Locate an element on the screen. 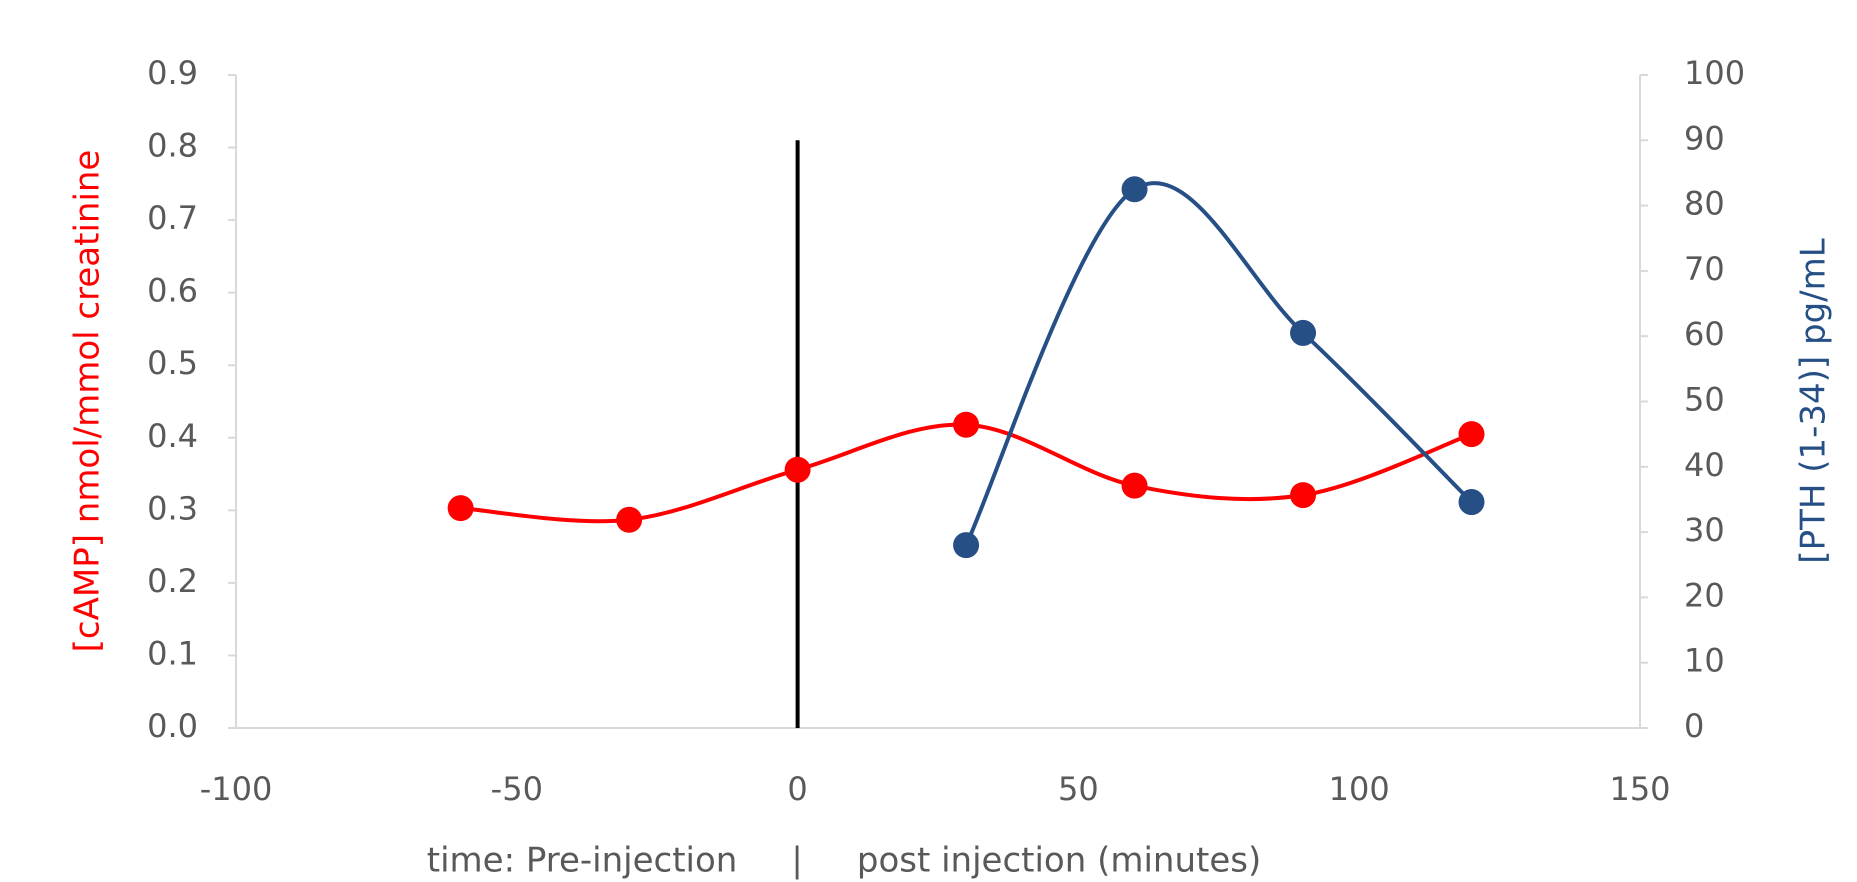 The image size is (1857, 882). y2-axis-title: [PTH (1-34)] pg/mL is located at coordinates (1814, 400).